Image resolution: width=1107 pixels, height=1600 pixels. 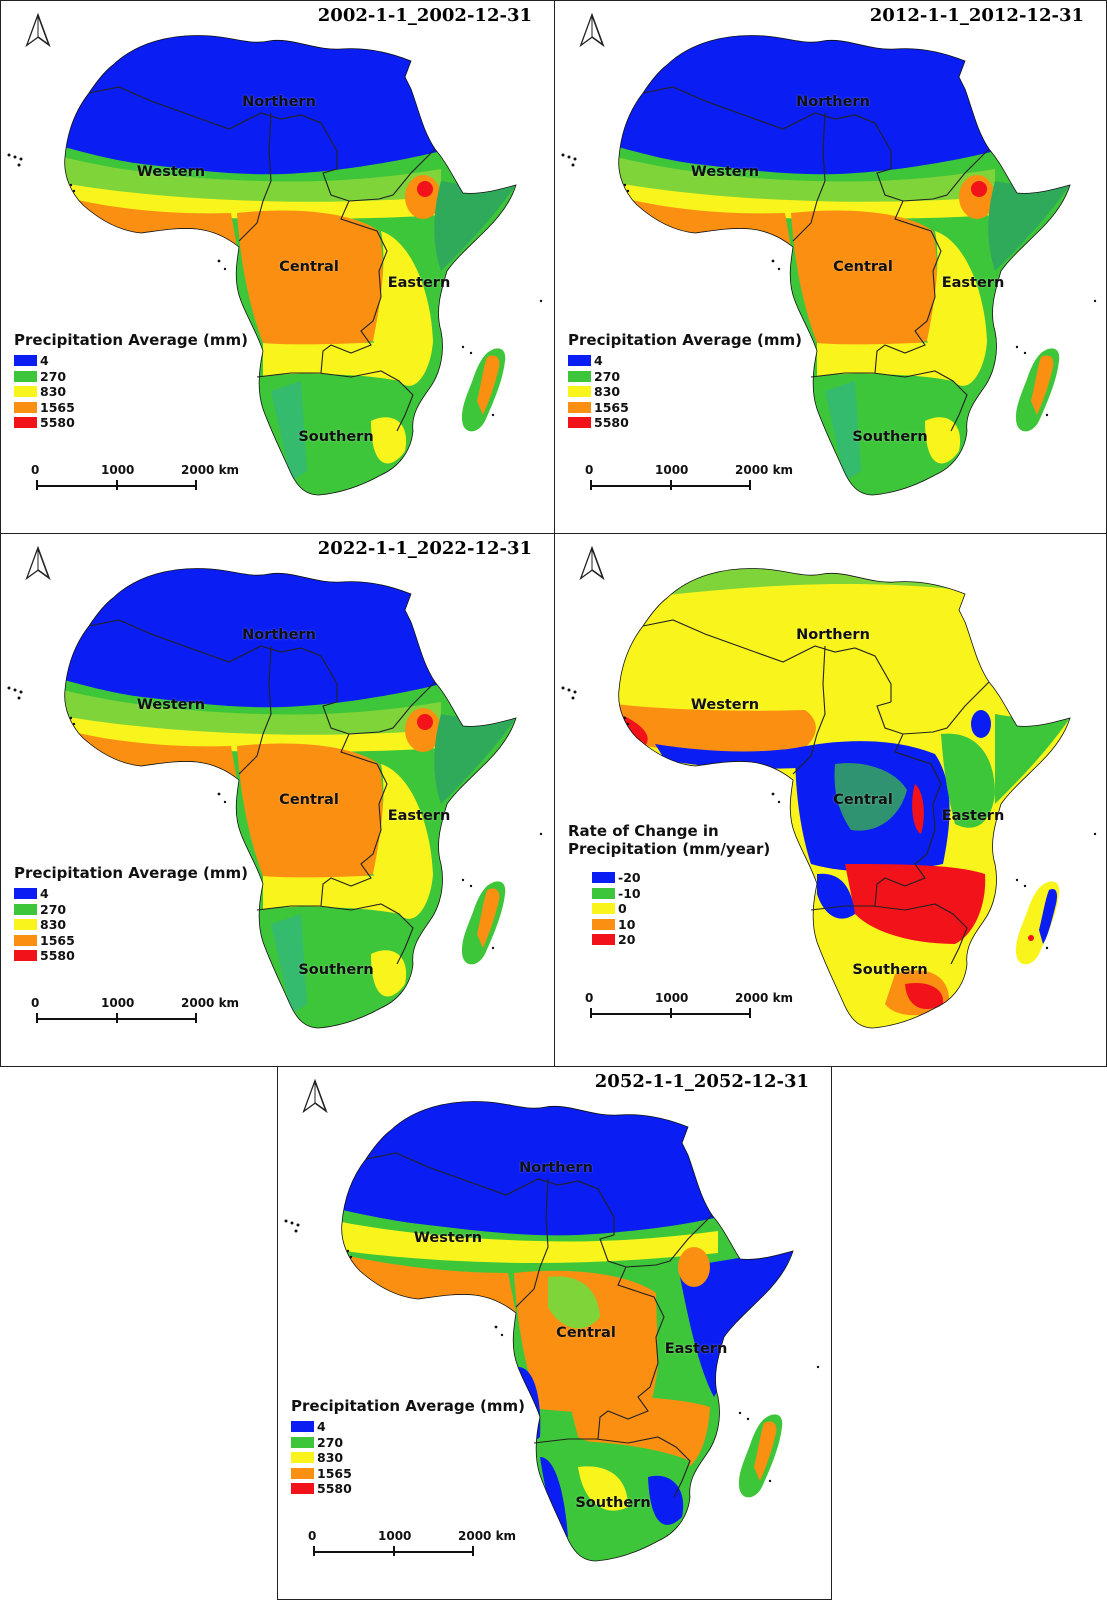 What do you see at coordinates (629, 878) in the screenshot?
I see `legend-value: -20` at bounding box center [629, 878].